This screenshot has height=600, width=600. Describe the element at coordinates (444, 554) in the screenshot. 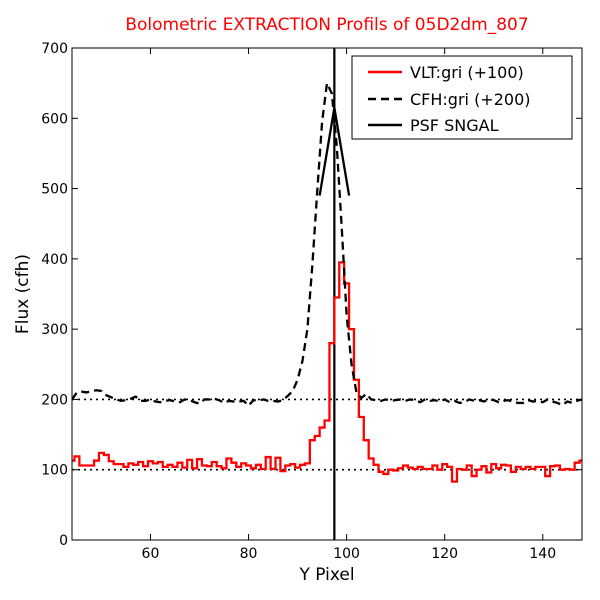

I see `x-tick-label: 120` at that location.